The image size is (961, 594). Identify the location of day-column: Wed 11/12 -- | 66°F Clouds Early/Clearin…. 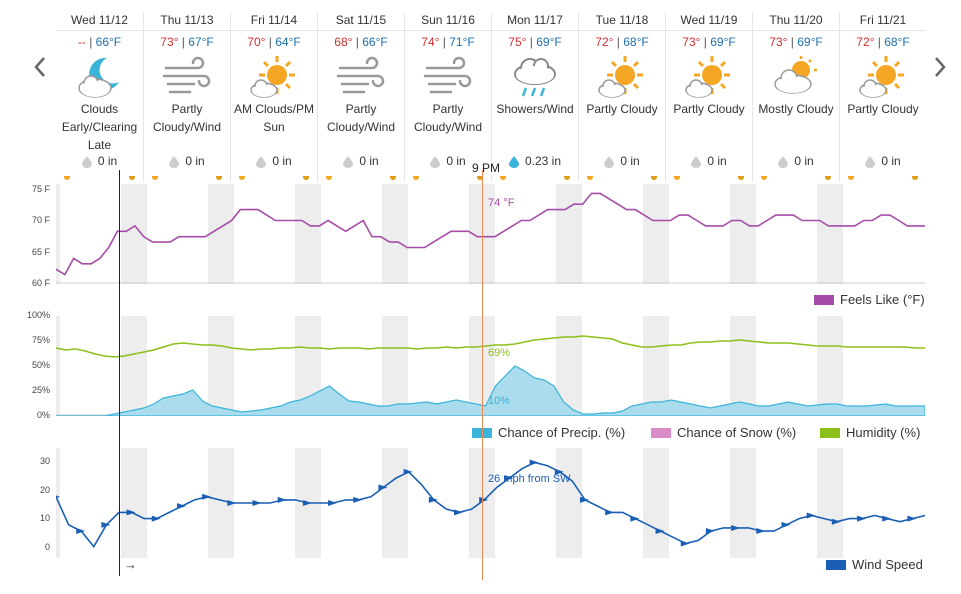
(99, 97).